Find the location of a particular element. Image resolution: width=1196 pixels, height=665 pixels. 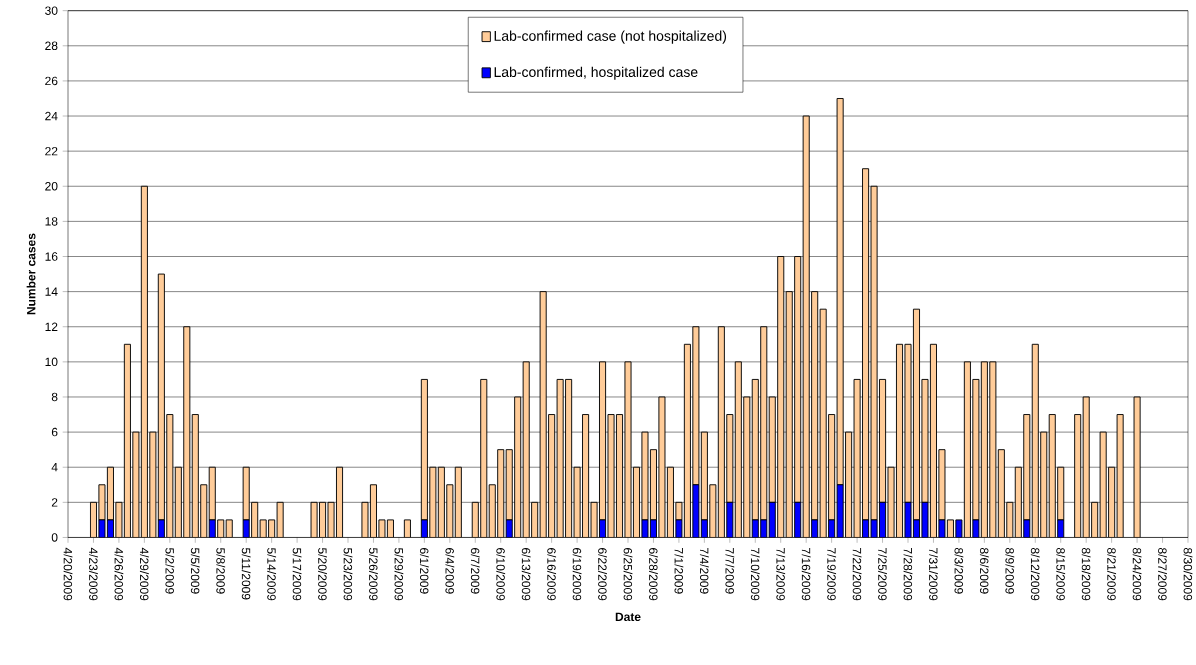

x-tick-label: 8/27/2009 is located at coordinates (1162, 574).